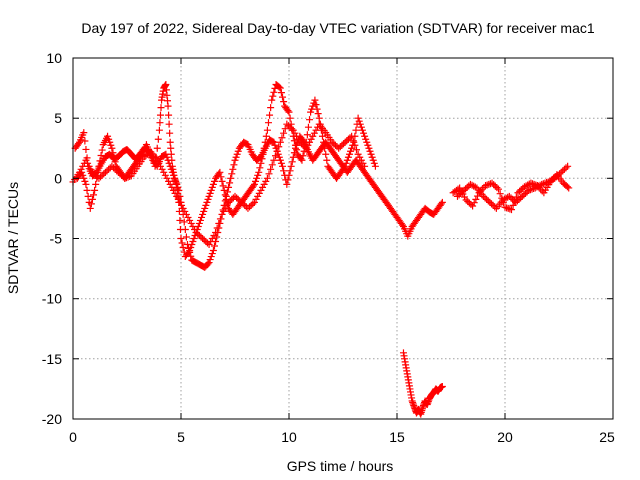  What do you see at coordinates (52, 299) in the screenshot?
I see `y-tick-label: -10` at bounding box center [52, 299].